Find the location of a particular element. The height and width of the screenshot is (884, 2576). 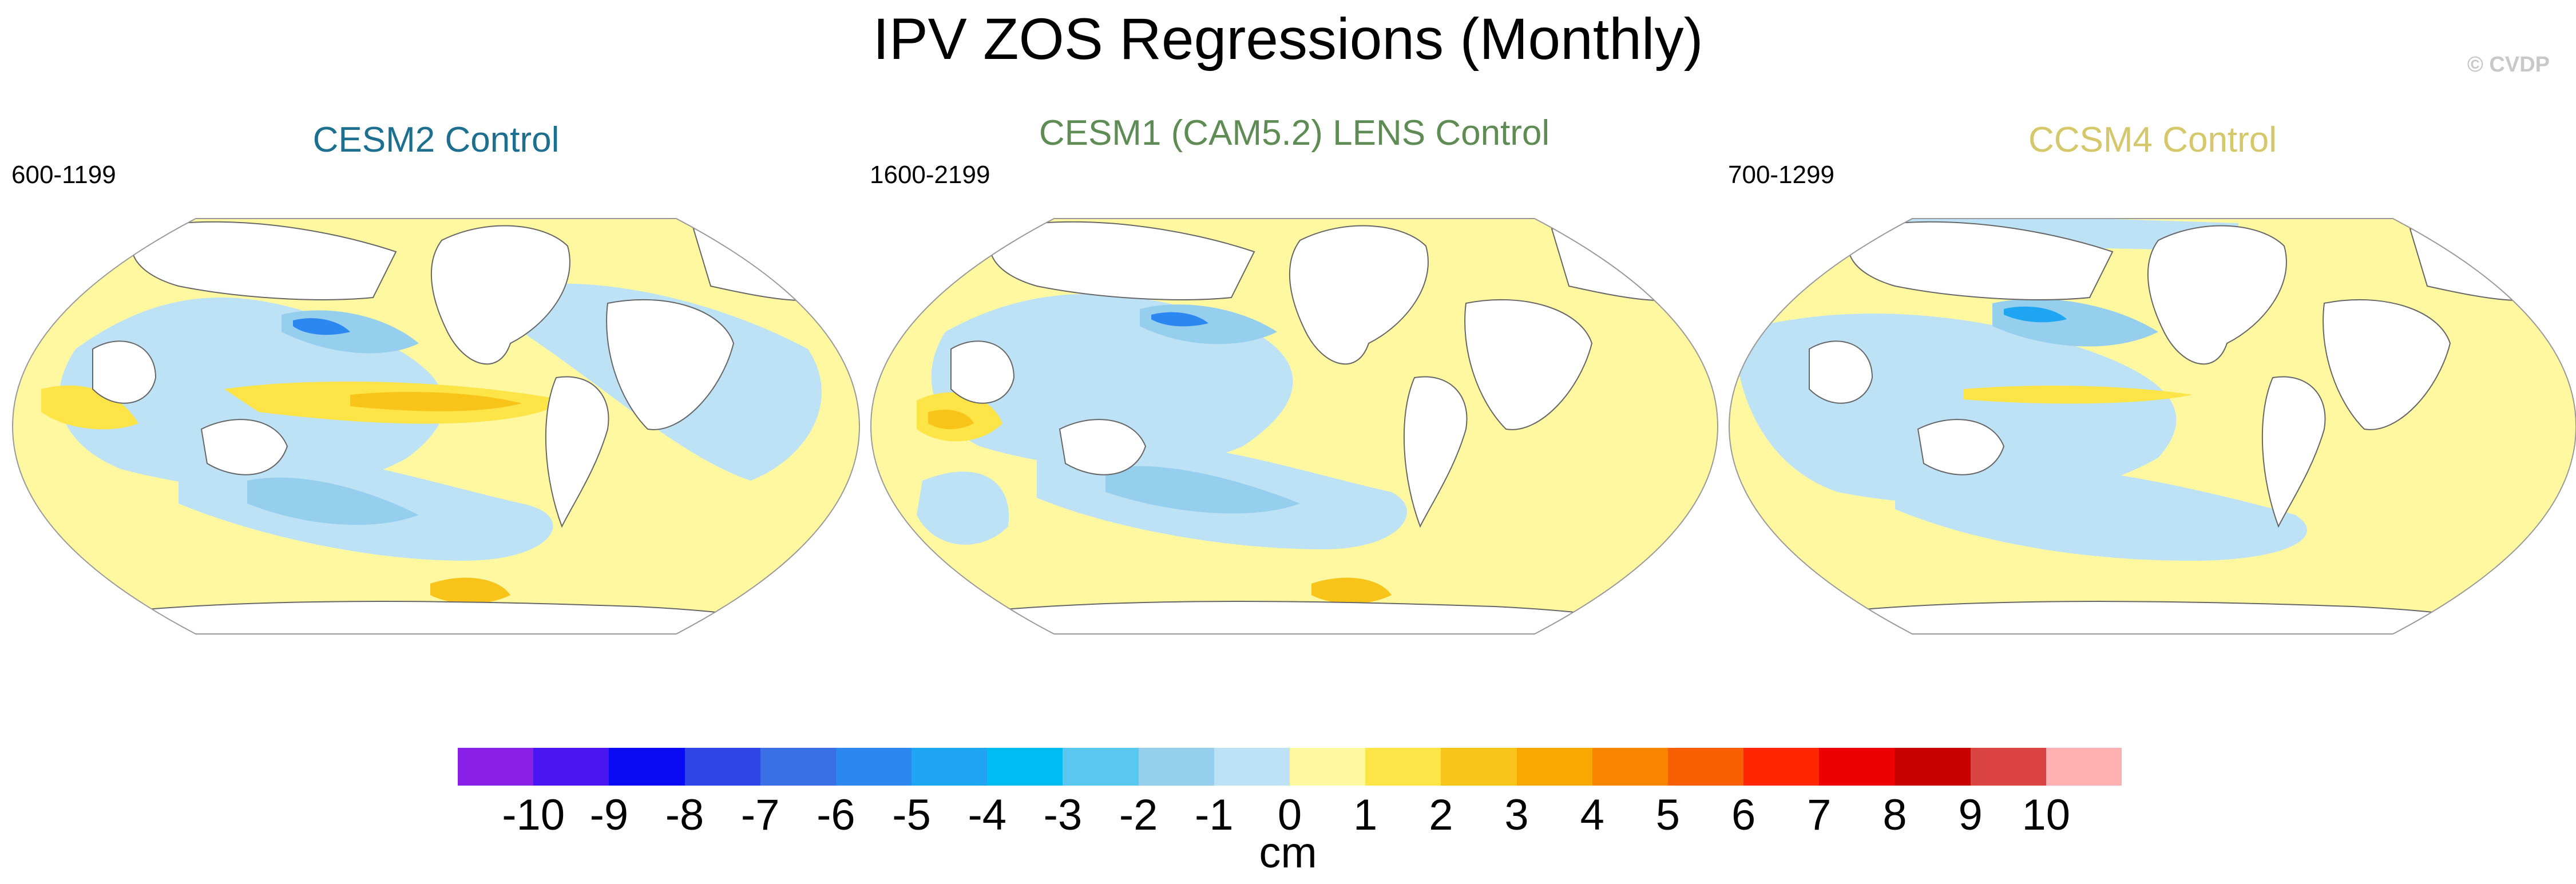

colorbar-tick-label: 0 is located at coordinates (1289, 815).